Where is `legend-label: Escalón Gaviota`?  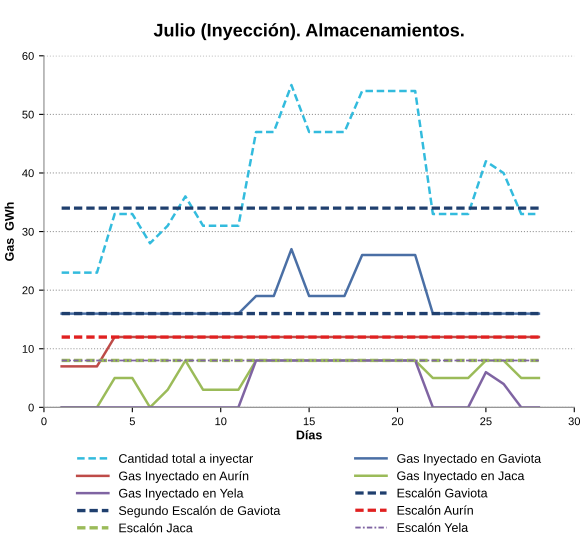 legend-label: Escalón Gaviota is located at coordinates (443, 493).